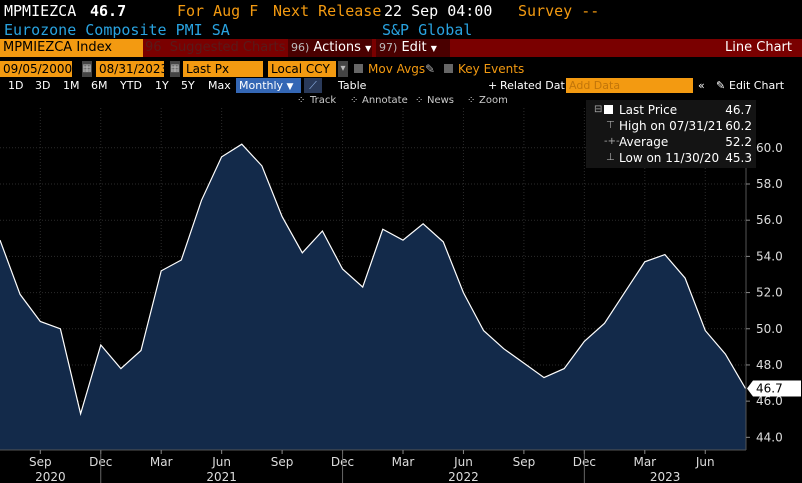  Describe the element at coordinates (188, 85) in the screenshot. I see `range-5y: 5Y` at that location.